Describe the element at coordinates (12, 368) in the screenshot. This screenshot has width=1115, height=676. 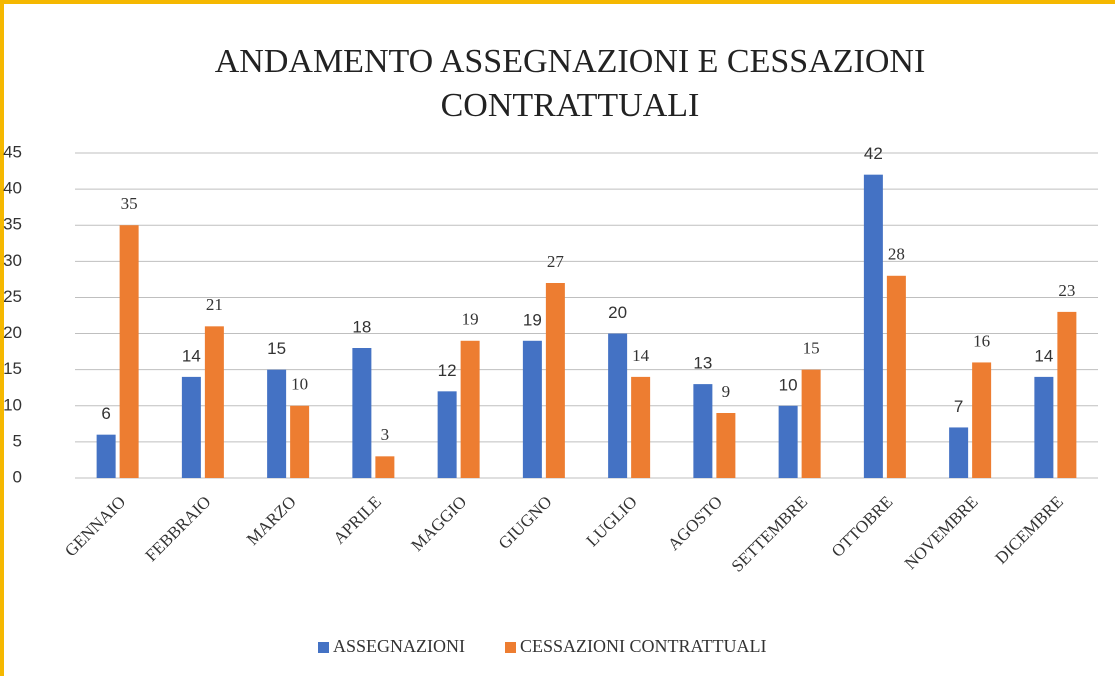
I see `y-tick-label: 15` at that location.